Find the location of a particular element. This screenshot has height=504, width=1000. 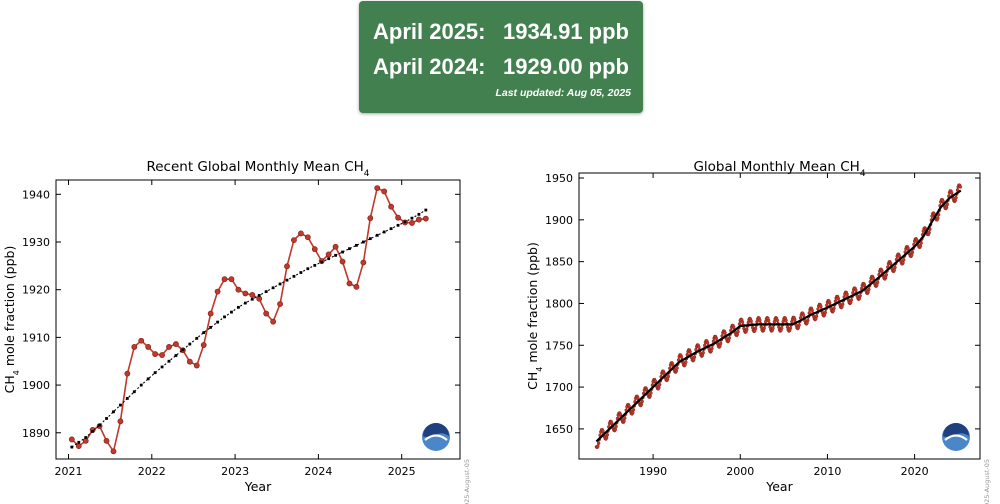

y-tick-label: 1920 is located at coordinates (36, 290).